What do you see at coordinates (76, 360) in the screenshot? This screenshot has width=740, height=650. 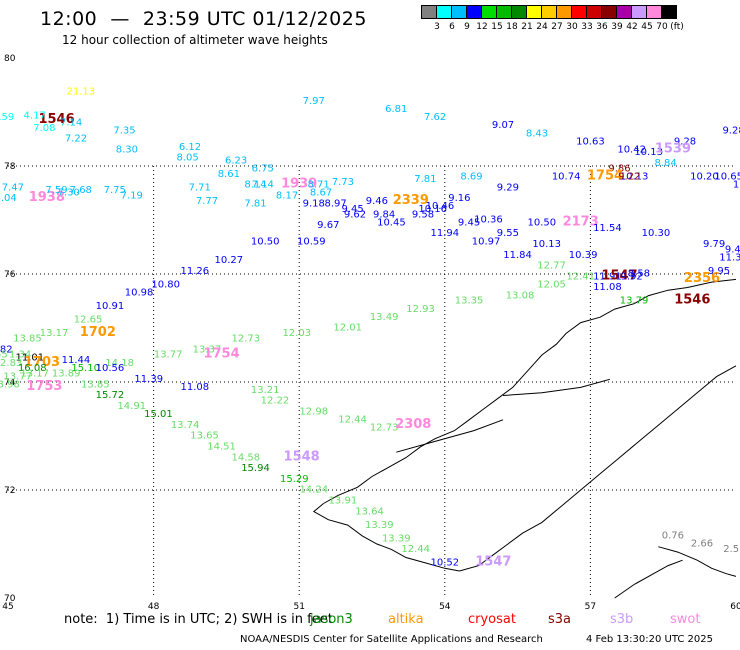 I see `wave-height-label: 11.44` at bounding box center [76, 360].